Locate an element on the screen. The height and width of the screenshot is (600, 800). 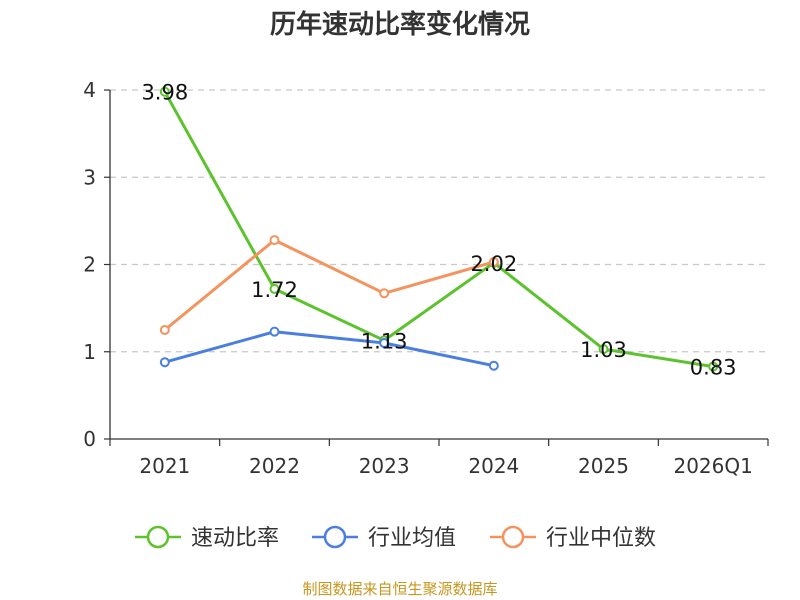
y-tick-label: 2 is located at coordinates (89, 265).